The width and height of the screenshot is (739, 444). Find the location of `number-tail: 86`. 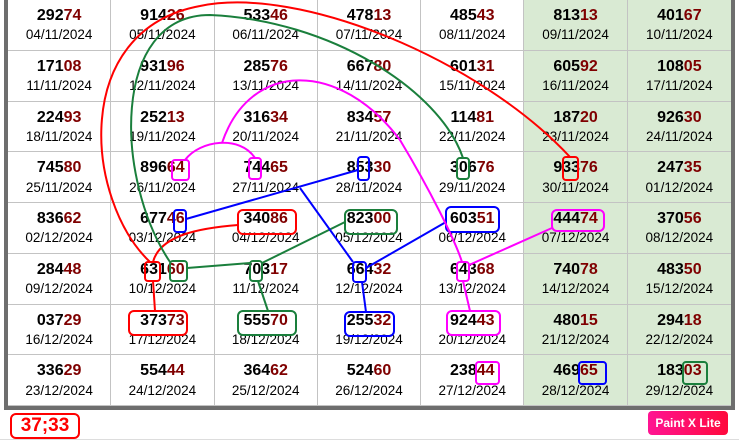

number-tail: 86 is located at coordinates (279, 219).